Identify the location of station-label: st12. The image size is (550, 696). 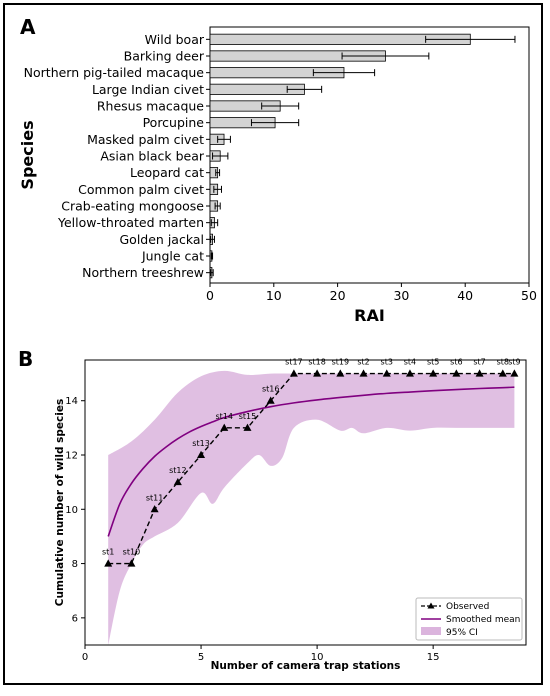
(177, 470).